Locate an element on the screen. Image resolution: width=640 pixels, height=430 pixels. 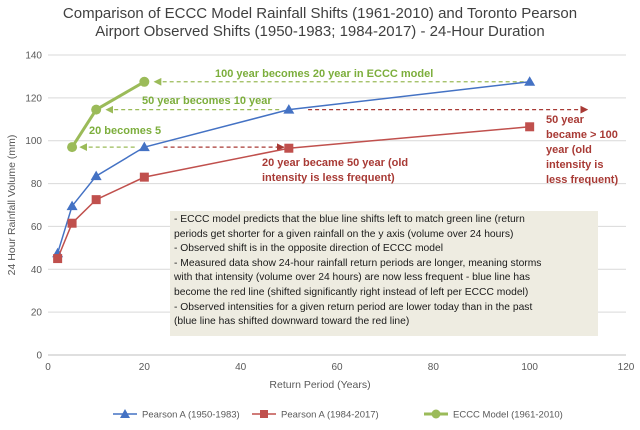
annotation-text: became > 100 is located at coordinates (582, 135).